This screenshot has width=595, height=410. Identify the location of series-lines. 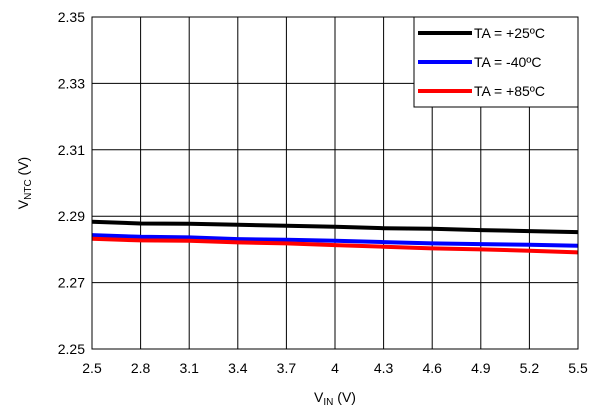
(335, 237).